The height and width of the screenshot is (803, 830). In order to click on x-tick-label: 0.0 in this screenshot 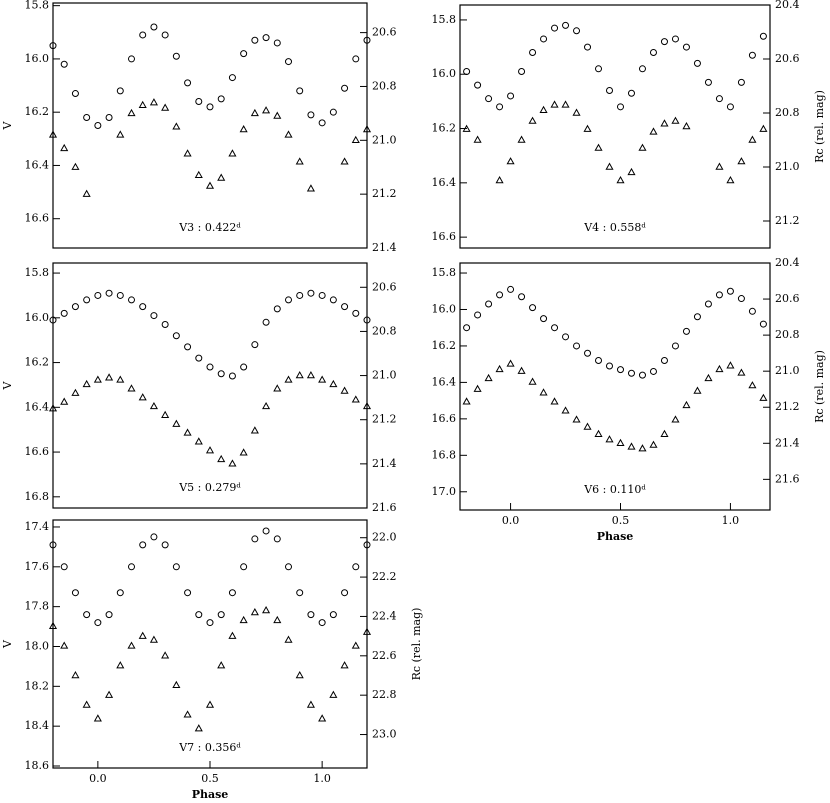, I will do `click(511, 520)`.